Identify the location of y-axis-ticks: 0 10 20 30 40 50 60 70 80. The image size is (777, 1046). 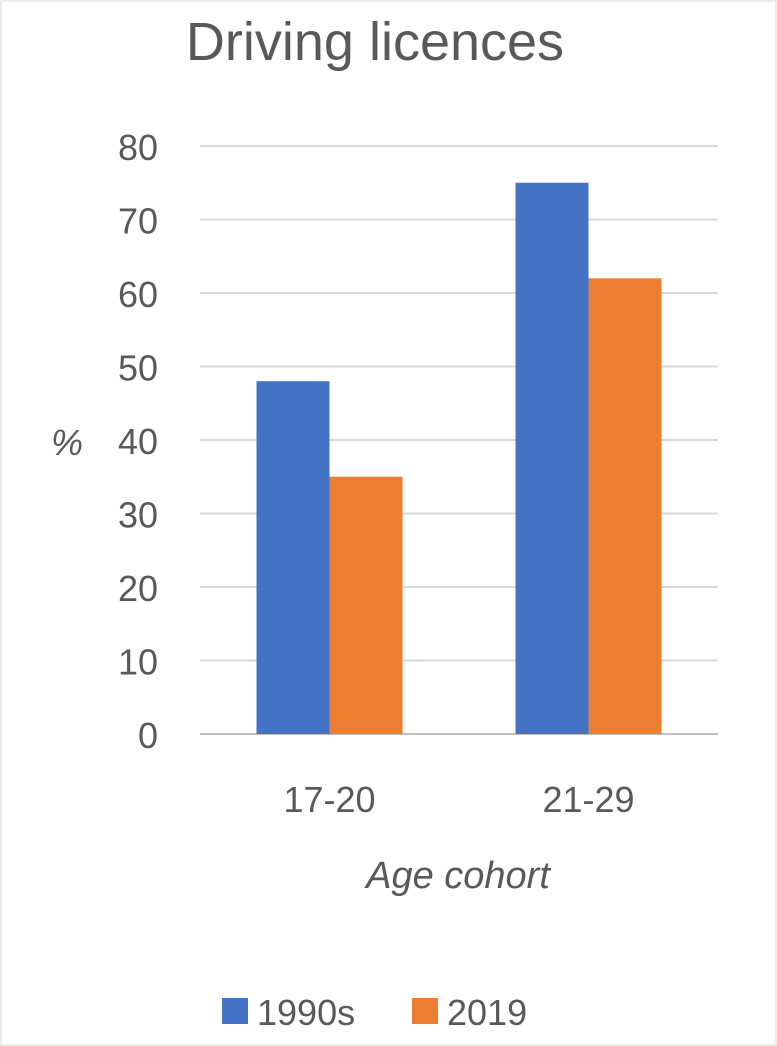
(138, 441).